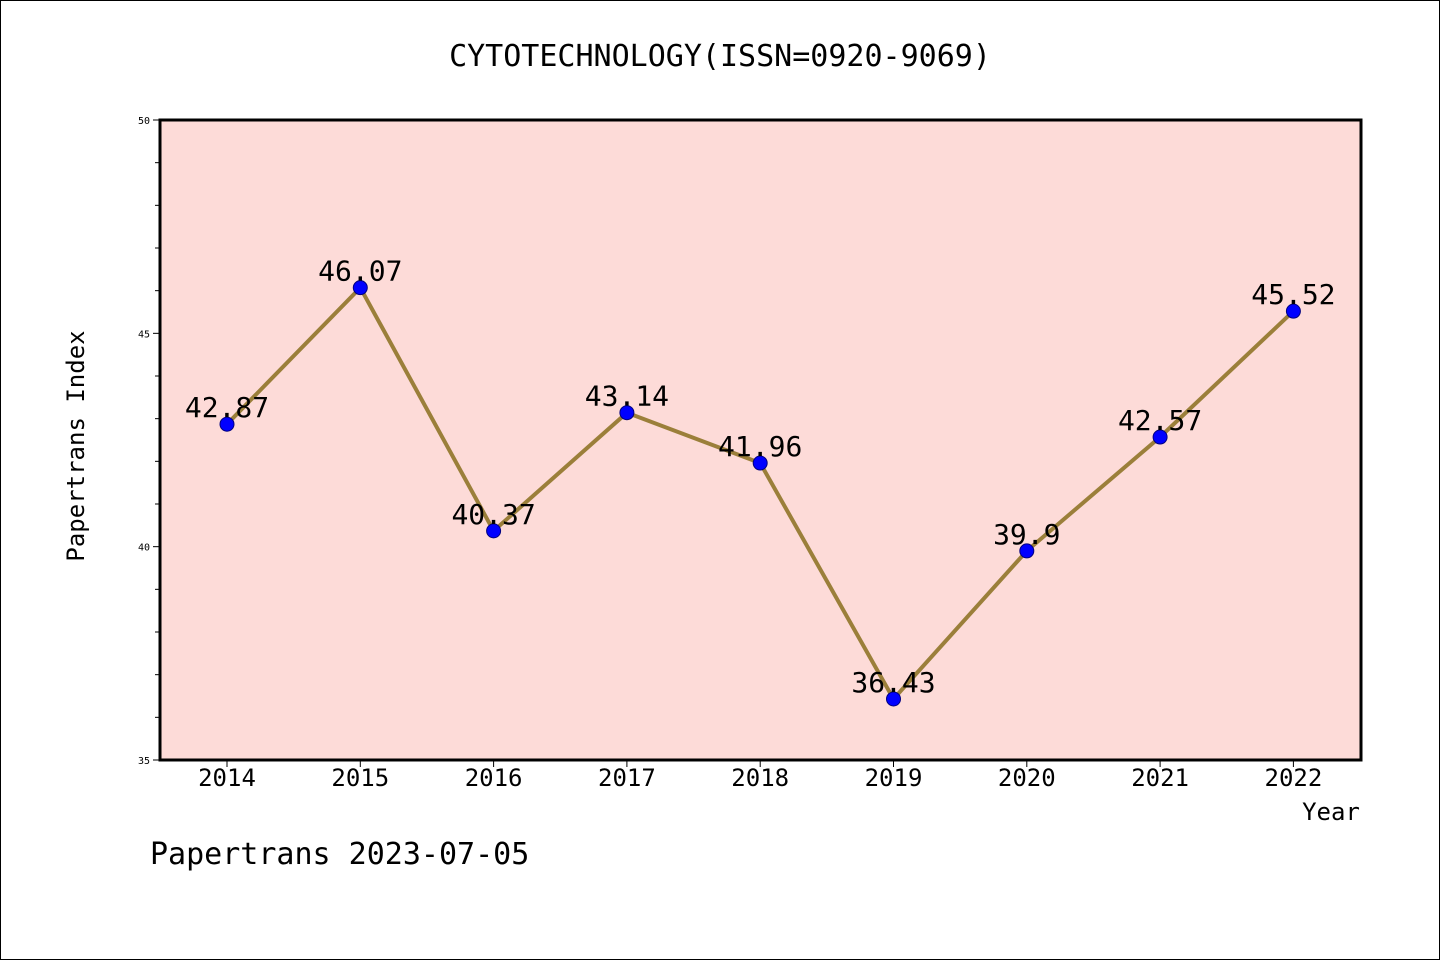  What do you see at coordinates (227, 778) in the screenshot?
I see `x-tick-label: 2014` at bounding box center [227, 778].